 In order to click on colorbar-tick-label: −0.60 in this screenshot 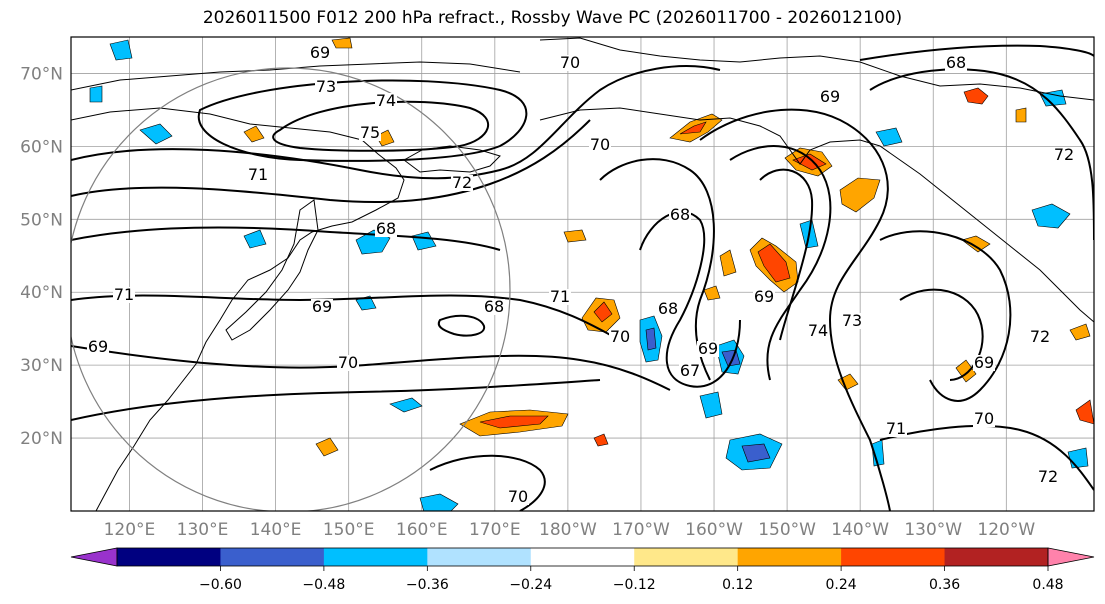, I will do `click(220, 585)`.